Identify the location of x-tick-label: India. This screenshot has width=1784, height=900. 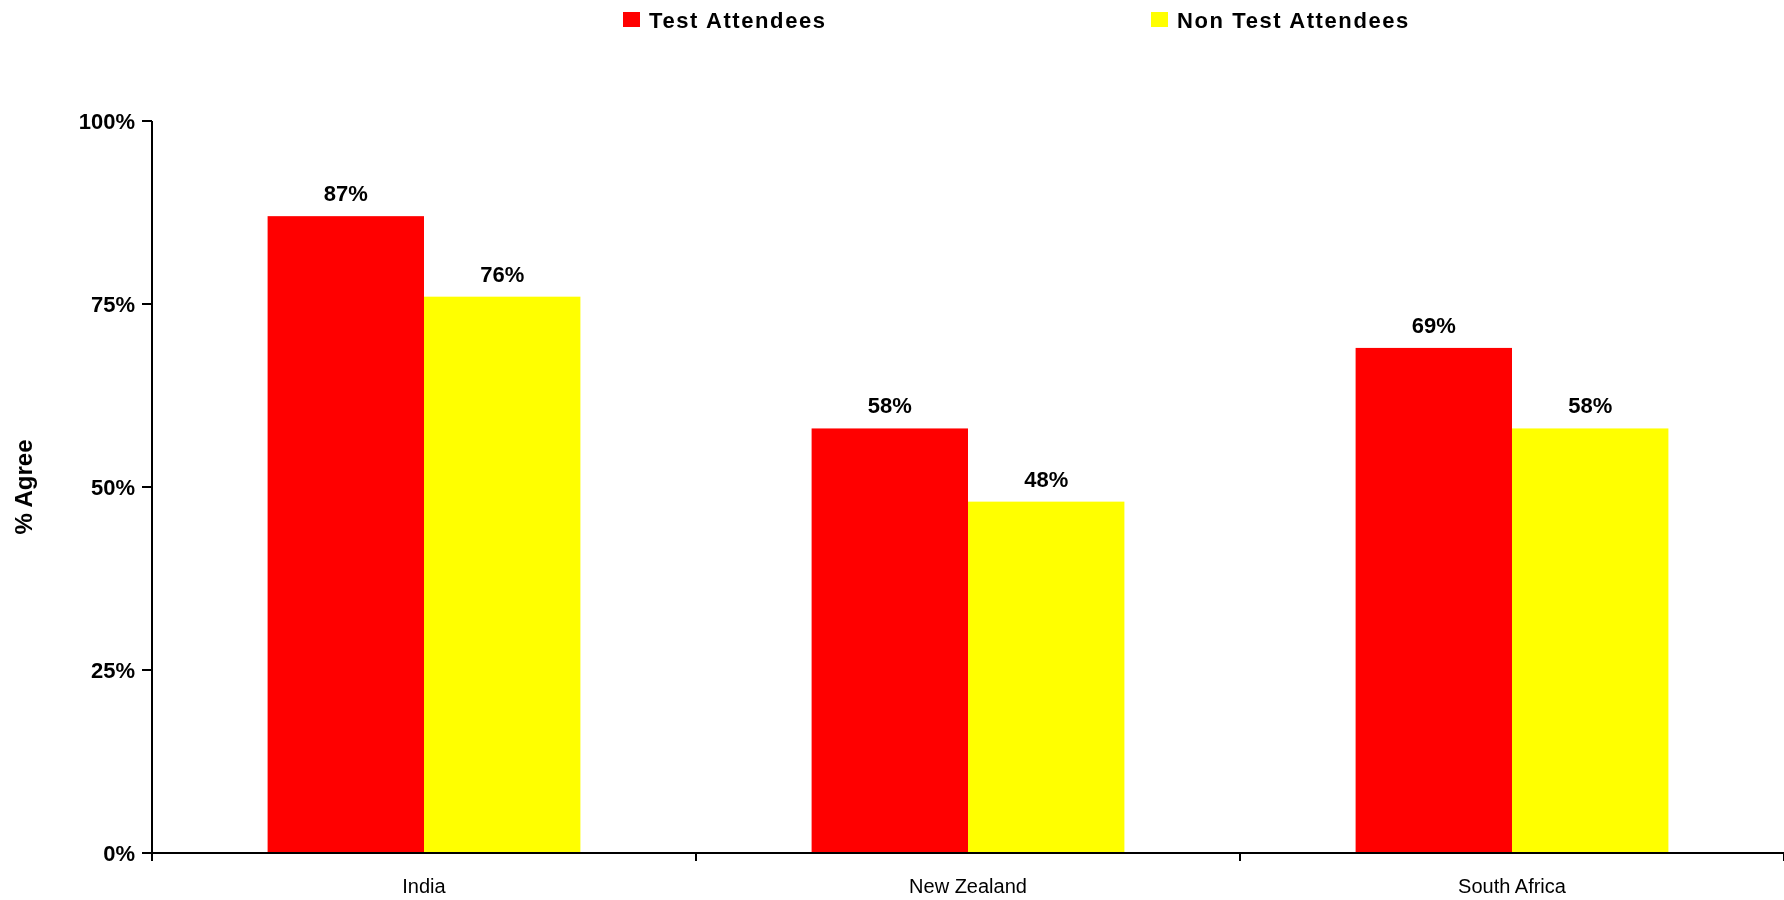
(424, 886).